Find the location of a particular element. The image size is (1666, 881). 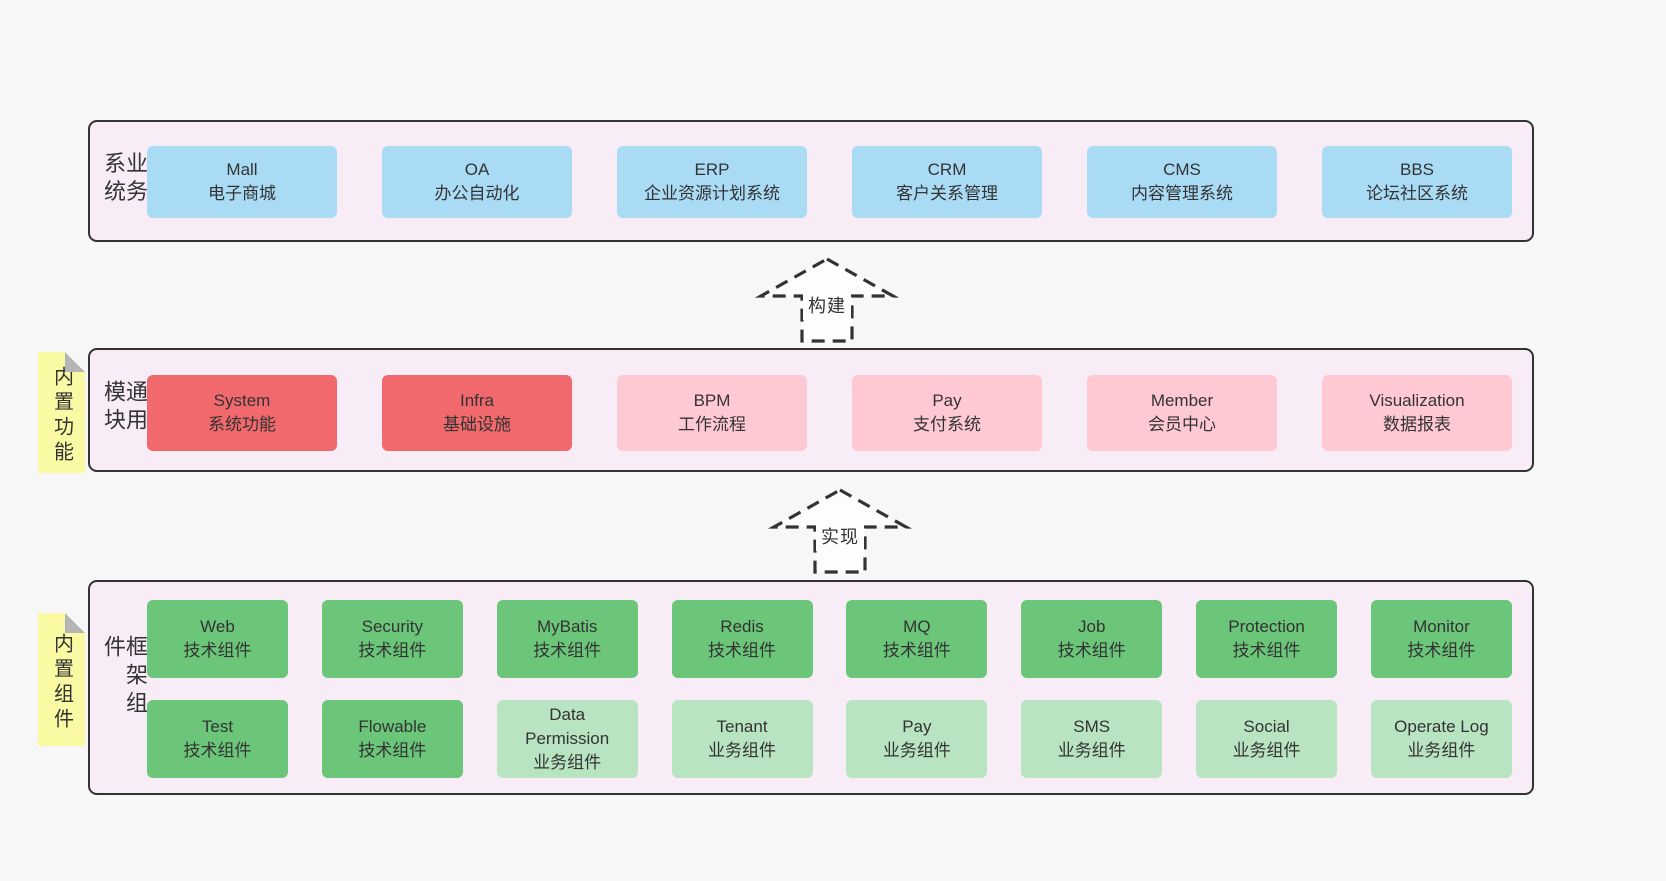

box-crm: CRM 客户关系管理 is located at coordinates (947, 182).